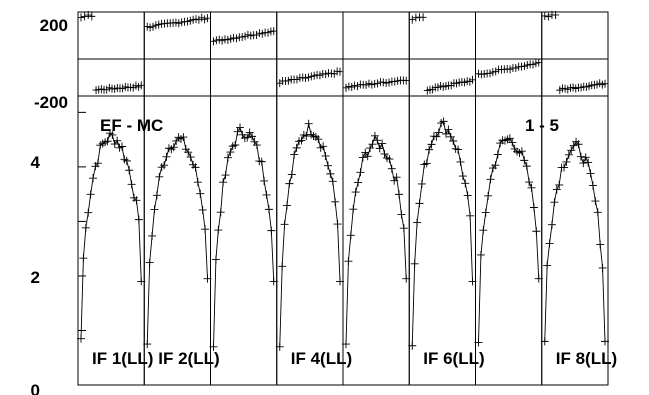 This screenshot has width=649, height=395. What do you see at coordinates (51, 102) in the screenshot?
I see `phase-tick-bottom: -200` at bounding box center [51, 102].